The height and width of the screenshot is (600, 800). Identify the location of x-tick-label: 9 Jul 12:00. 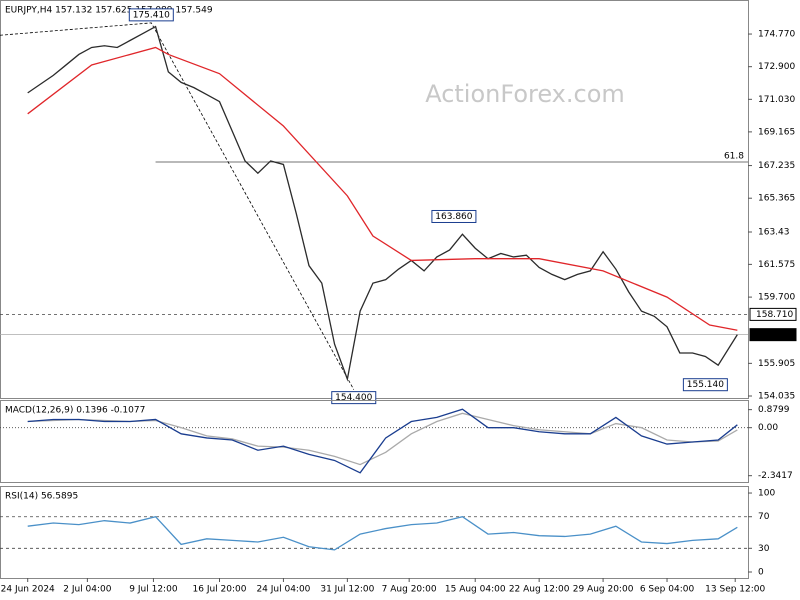
(153, 590).